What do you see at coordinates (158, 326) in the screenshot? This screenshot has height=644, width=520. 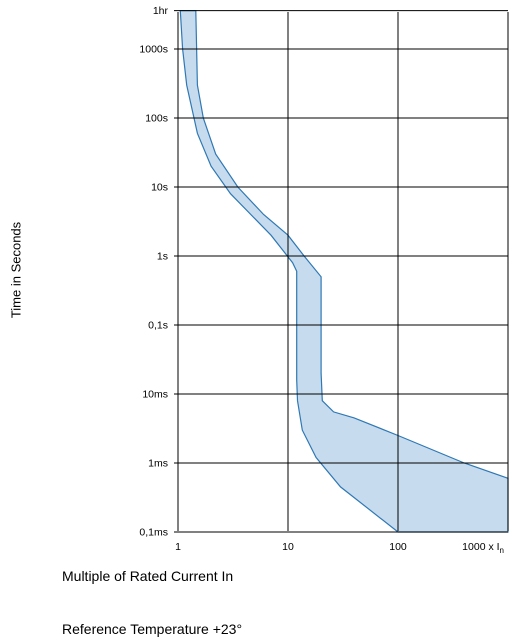 I see `y-tick-label-5: 0,1s` at bounding box center [158, 326].